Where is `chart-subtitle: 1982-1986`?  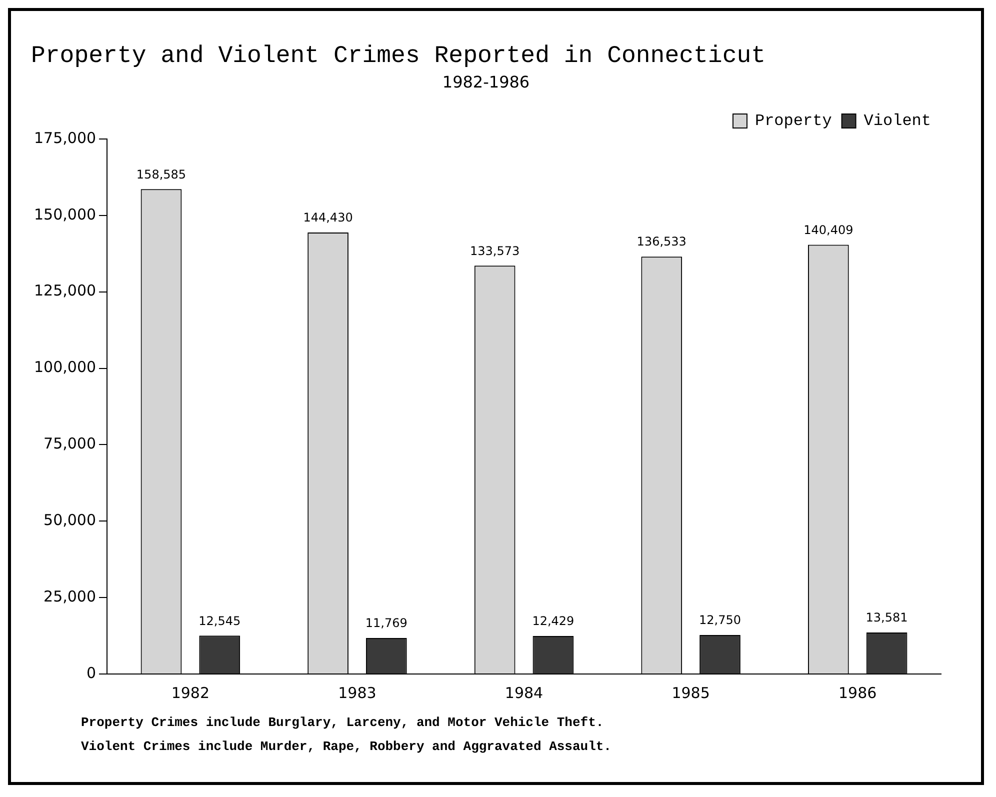 chart-subtitle: 1982-1986 is located at coordinates (486, 82).